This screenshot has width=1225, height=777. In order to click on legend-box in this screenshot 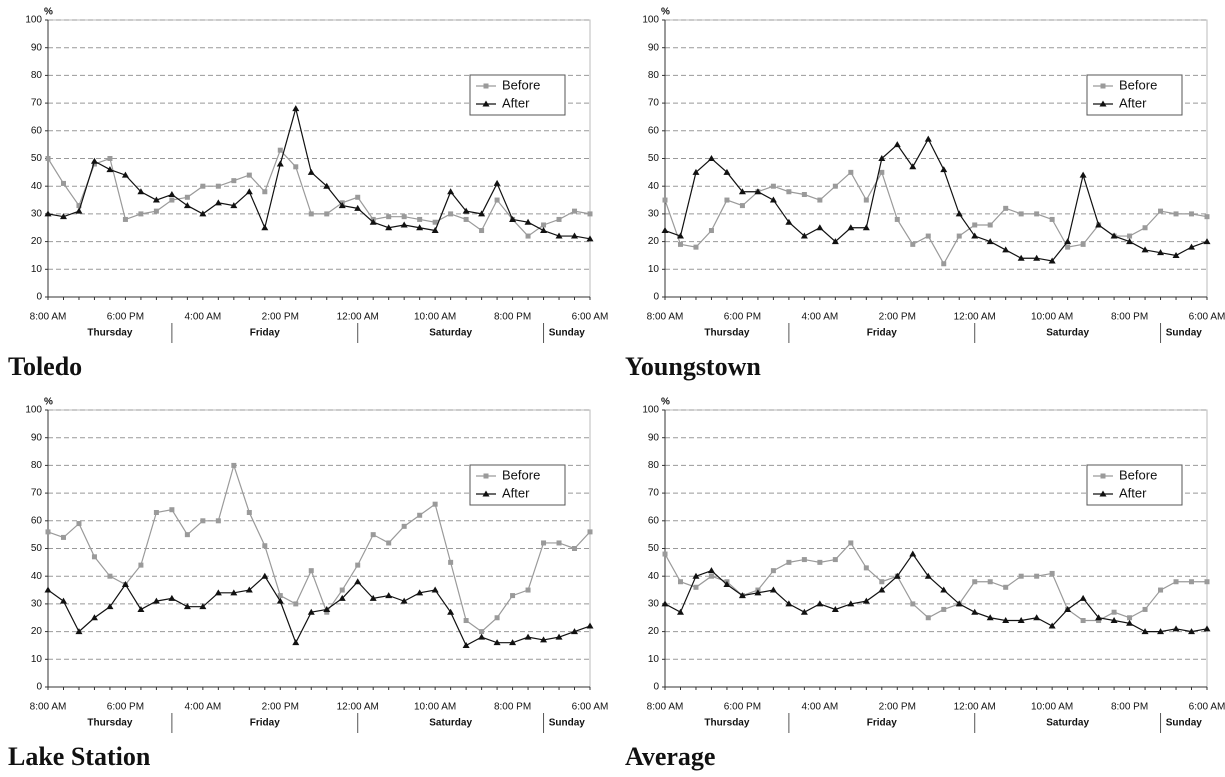, I will do `click(517, 95)`.